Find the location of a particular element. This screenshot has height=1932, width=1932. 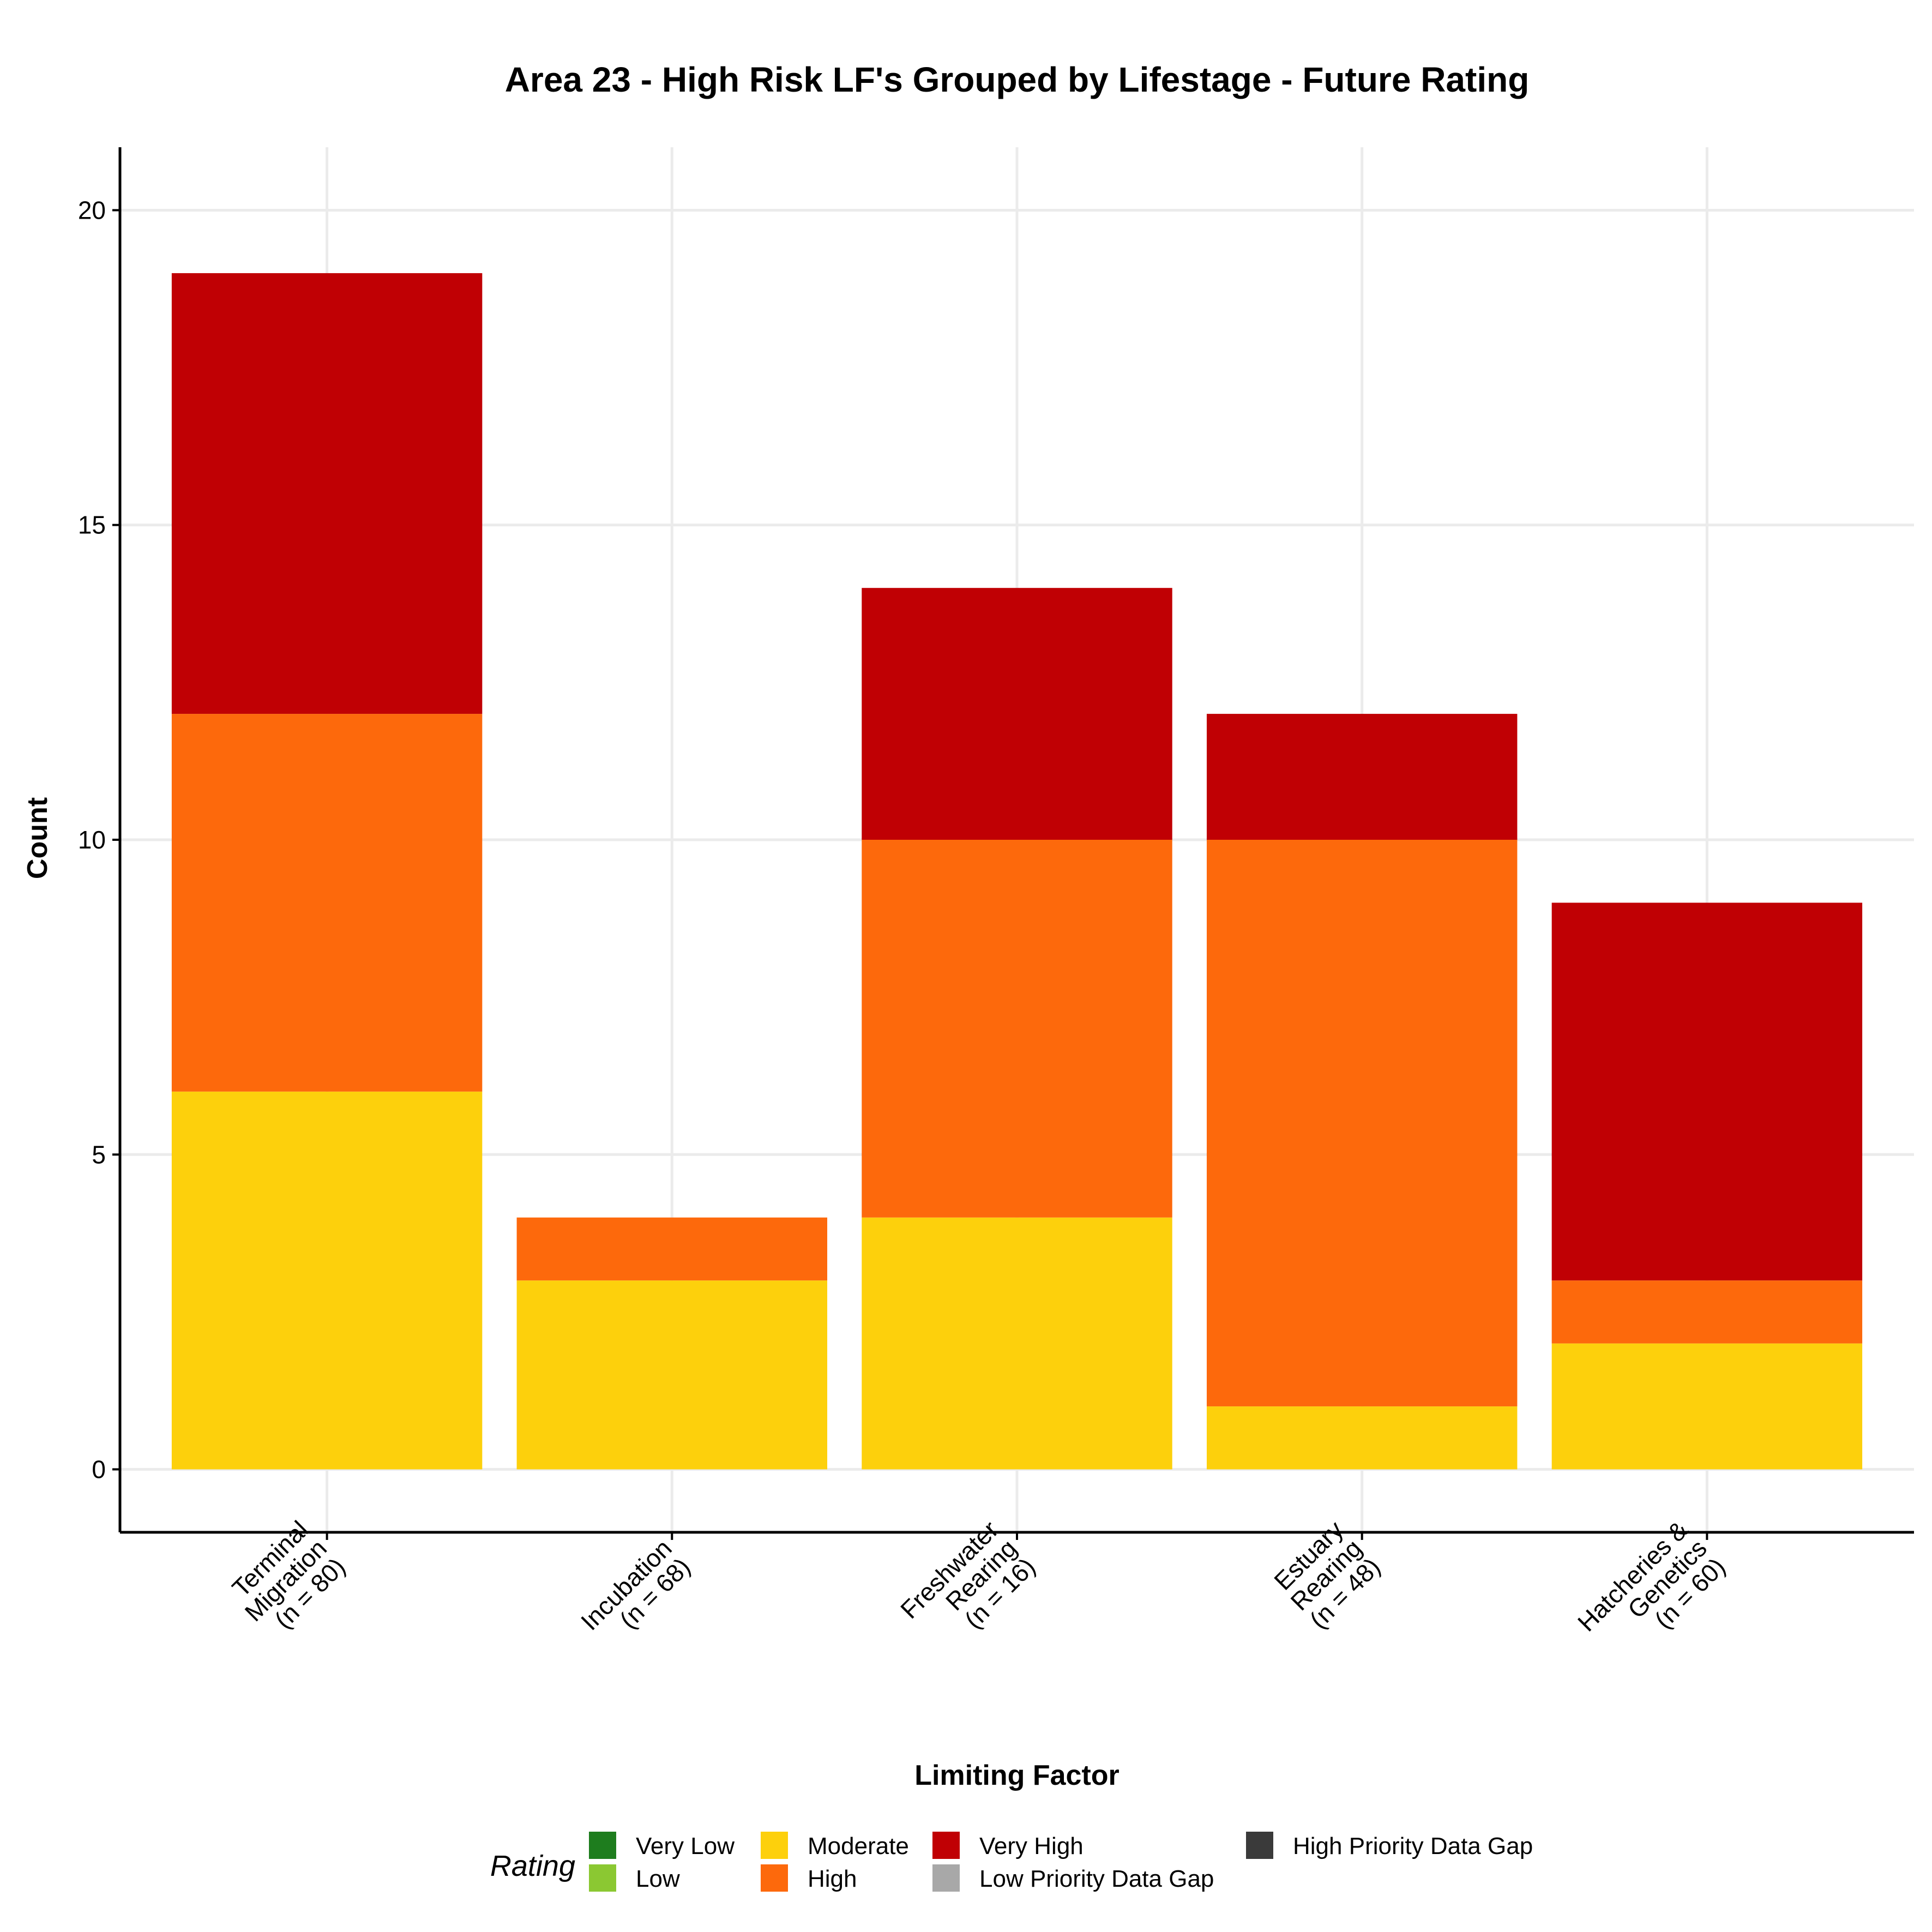

y-tick-label: 15 is located at coordinates (92, 525).